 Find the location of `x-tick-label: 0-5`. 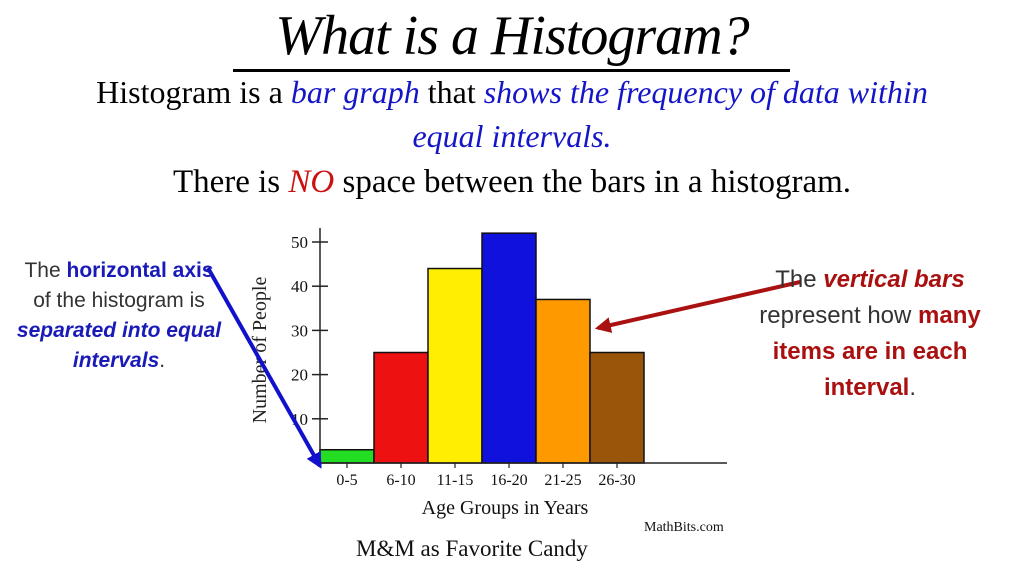

x-tick-label: 0-5 is located at coordinates (346, 480).